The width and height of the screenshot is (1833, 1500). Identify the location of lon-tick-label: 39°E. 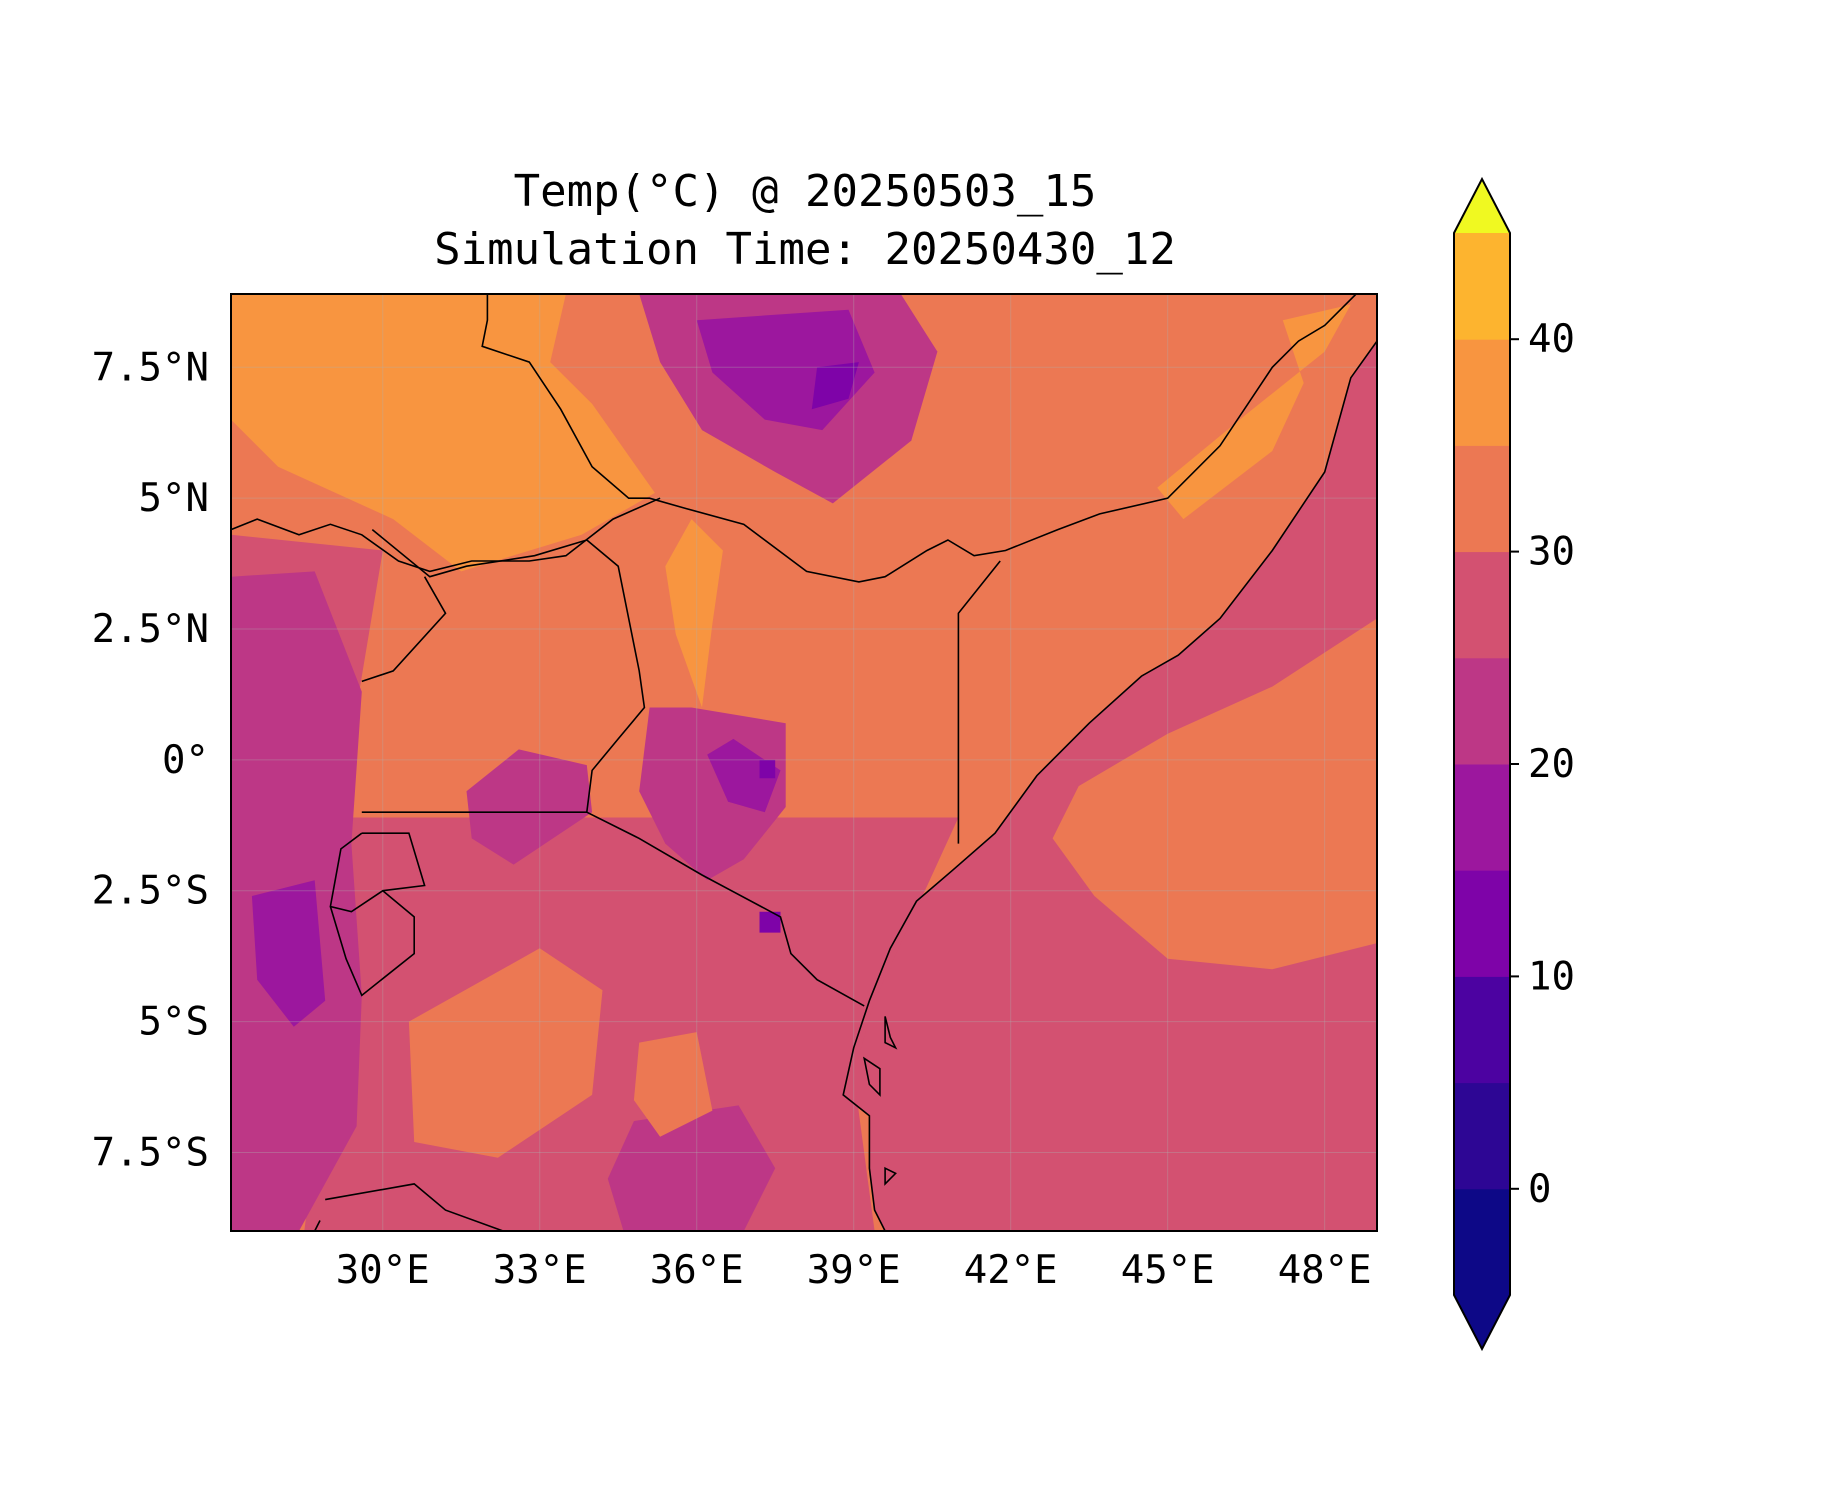
(854, 1270).